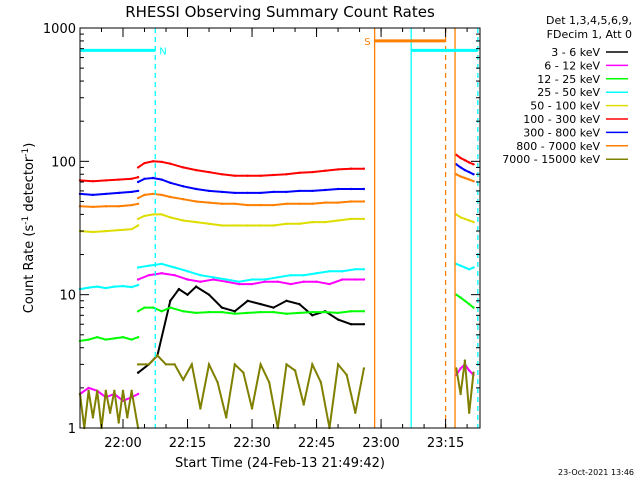 The width and height of the screenshot is (640, 480). I want to click on series-800-7000-kev, so click(276, 191).